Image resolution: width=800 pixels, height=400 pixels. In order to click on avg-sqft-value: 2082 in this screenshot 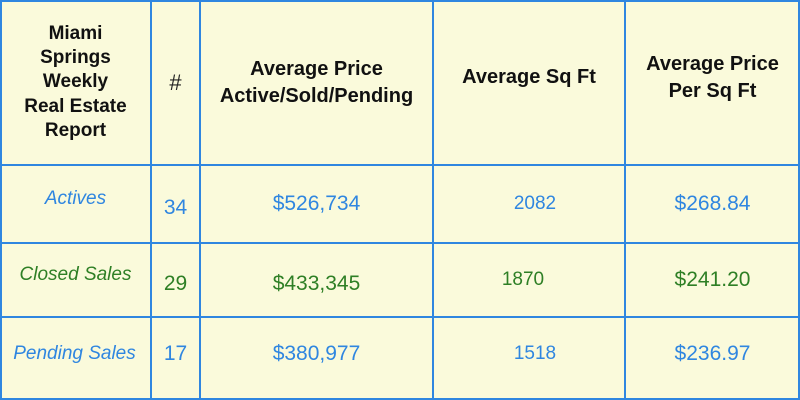, I will do `click(535, 203)`.